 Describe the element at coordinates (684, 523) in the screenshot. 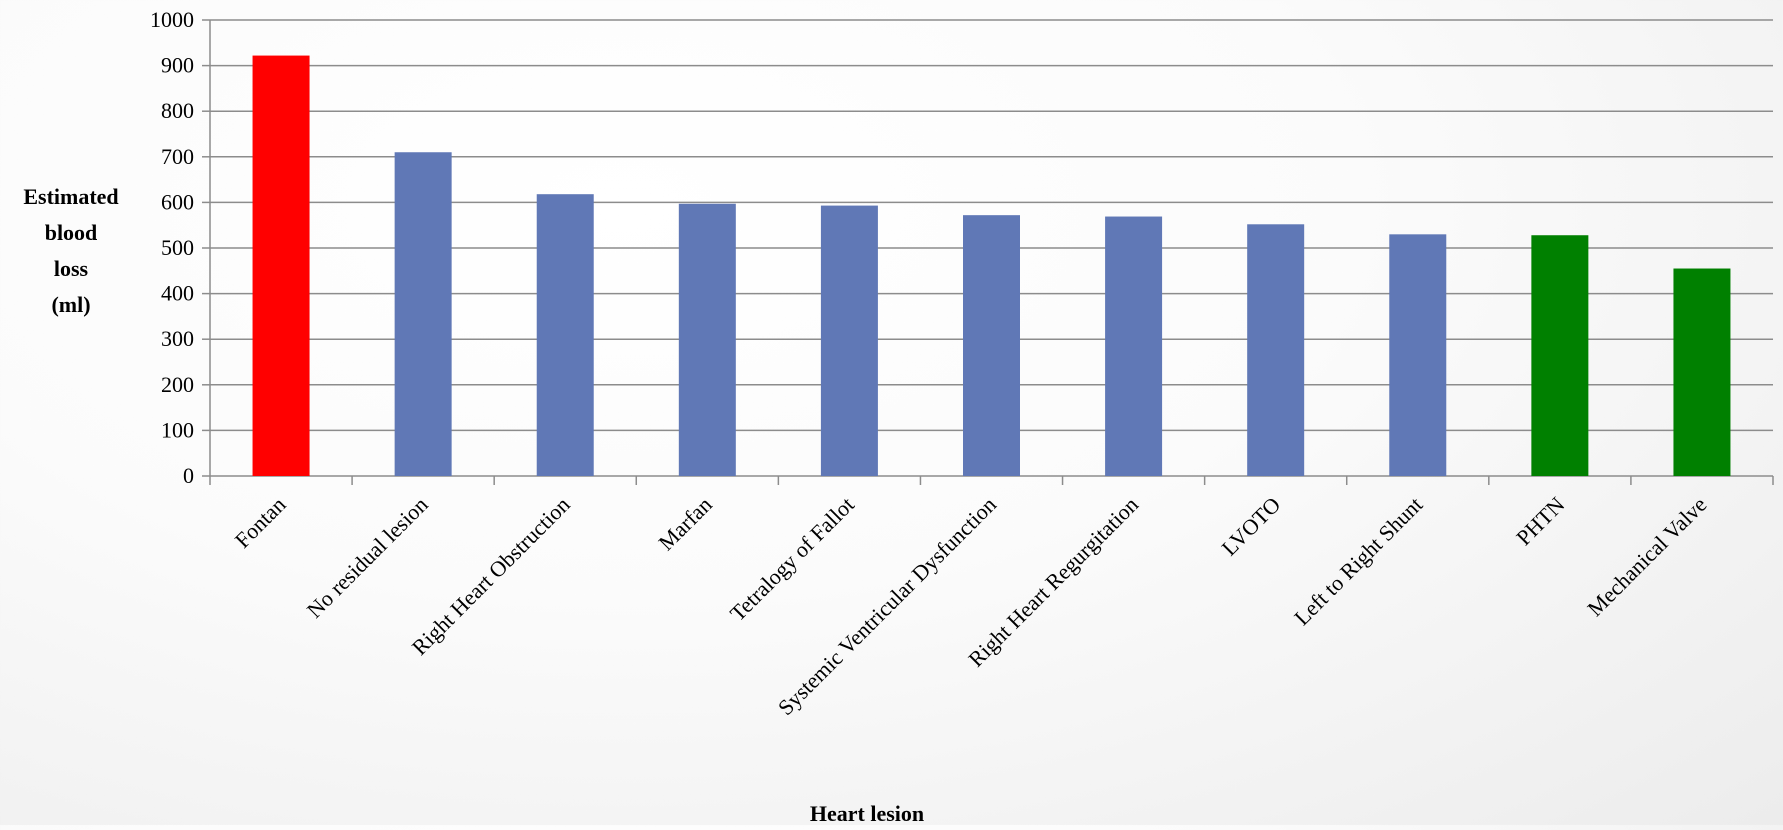

I see `x-tick-label: Marfan` at that location.